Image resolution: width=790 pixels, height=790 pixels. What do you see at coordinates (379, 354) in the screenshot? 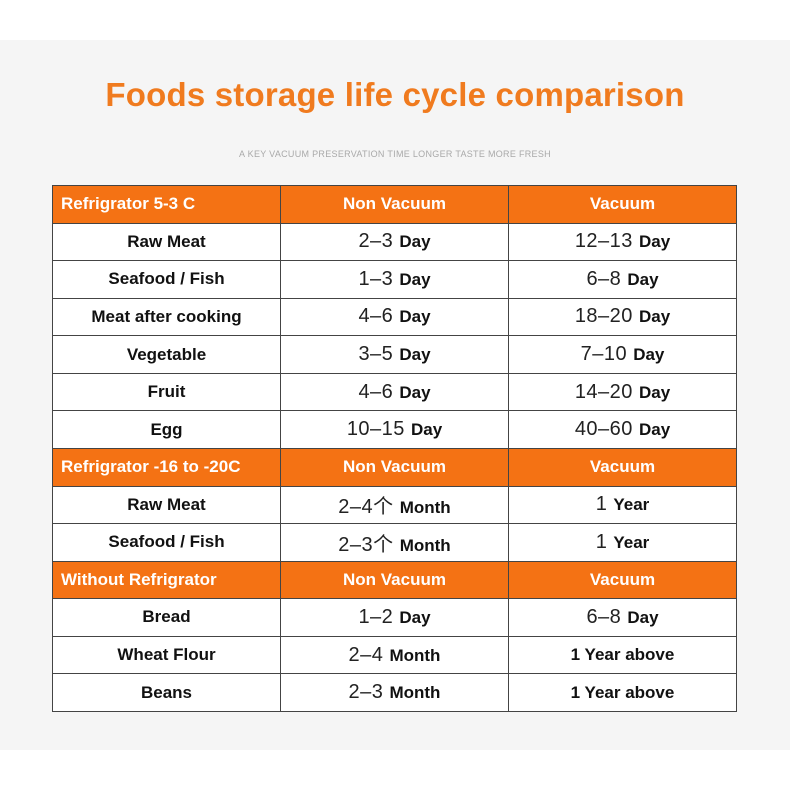
I see `duration-number: 3–5` at bounding box center [379, 354].